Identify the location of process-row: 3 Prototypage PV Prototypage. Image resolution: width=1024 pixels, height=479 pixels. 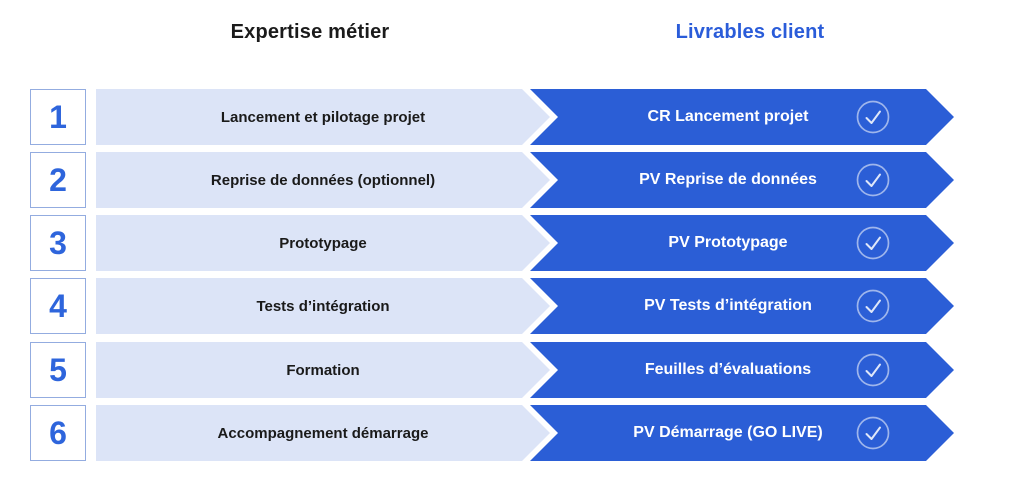
(512, 243).